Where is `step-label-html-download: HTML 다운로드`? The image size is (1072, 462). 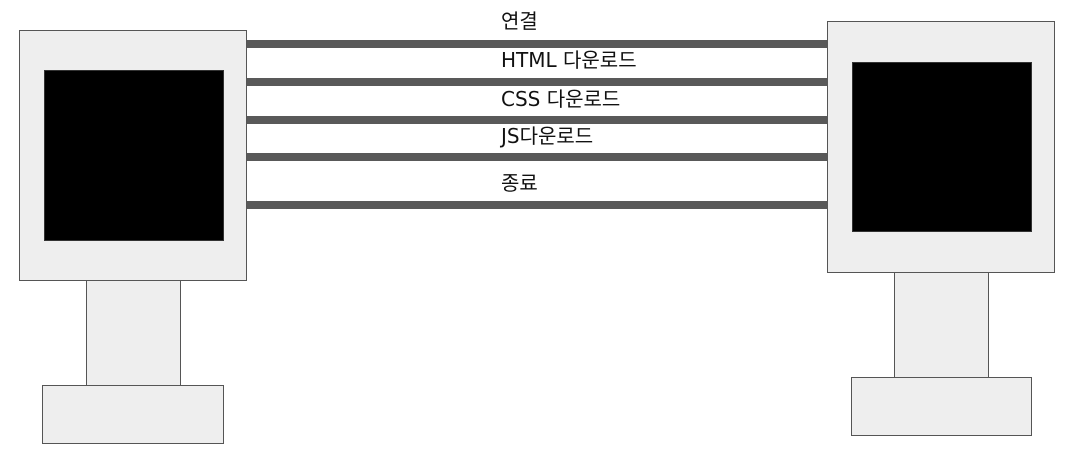
step-label-html-download: HTML 다운로드 is located at coordinates (569, 60).